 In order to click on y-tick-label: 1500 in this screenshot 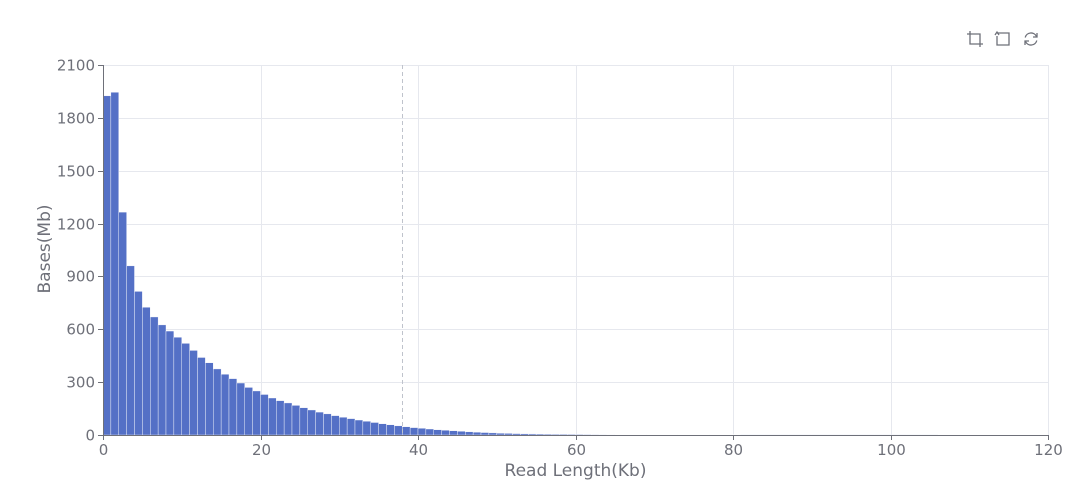, I will do `click(76, 172)`.